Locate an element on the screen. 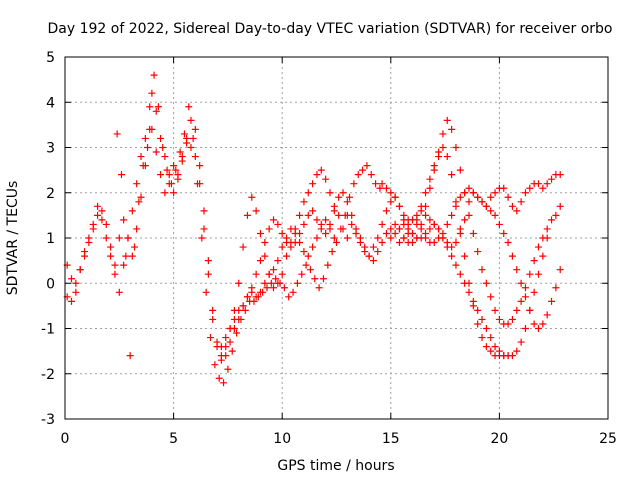  x-tick-label: 20 is located at coordinates (499, 439).